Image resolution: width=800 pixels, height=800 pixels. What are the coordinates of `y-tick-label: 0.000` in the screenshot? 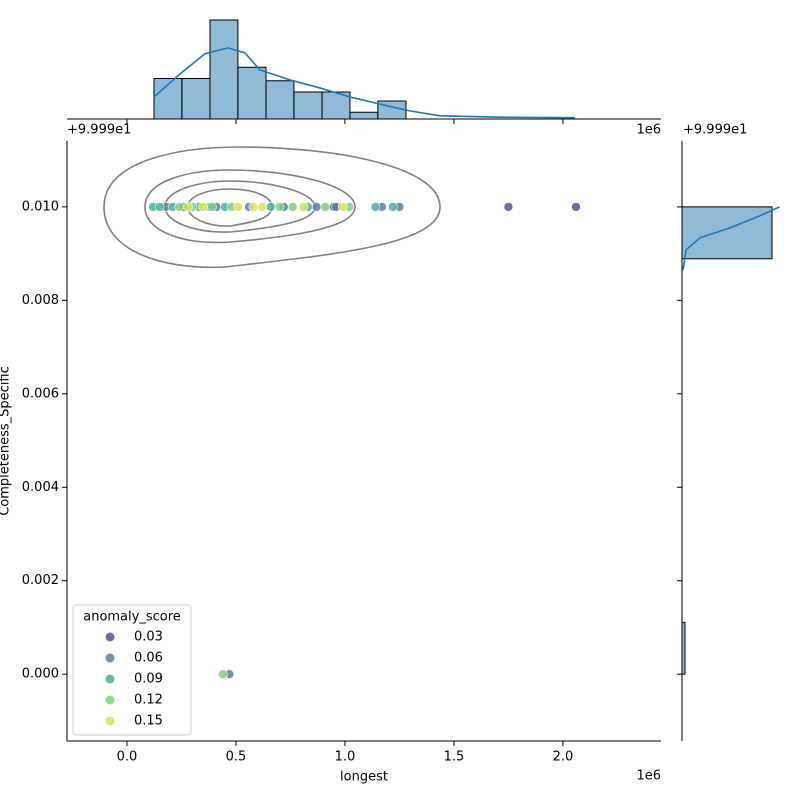 It's located at (40, 674).